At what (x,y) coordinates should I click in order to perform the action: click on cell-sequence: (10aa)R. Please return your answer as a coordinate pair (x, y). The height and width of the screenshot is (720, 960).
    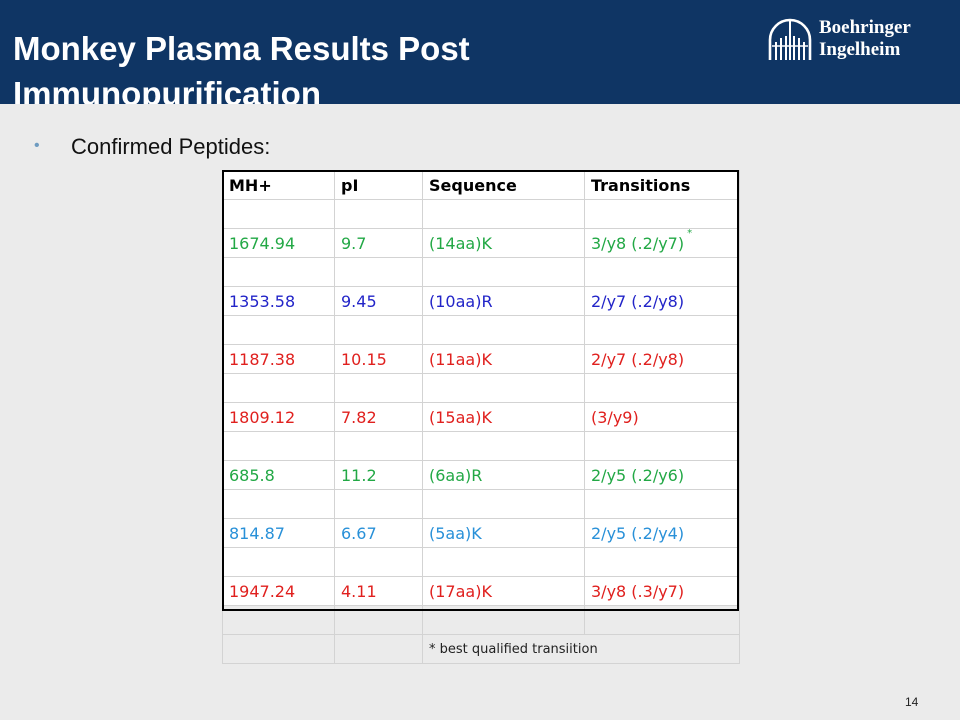
    Looking at the image, I should click on (503, 301).